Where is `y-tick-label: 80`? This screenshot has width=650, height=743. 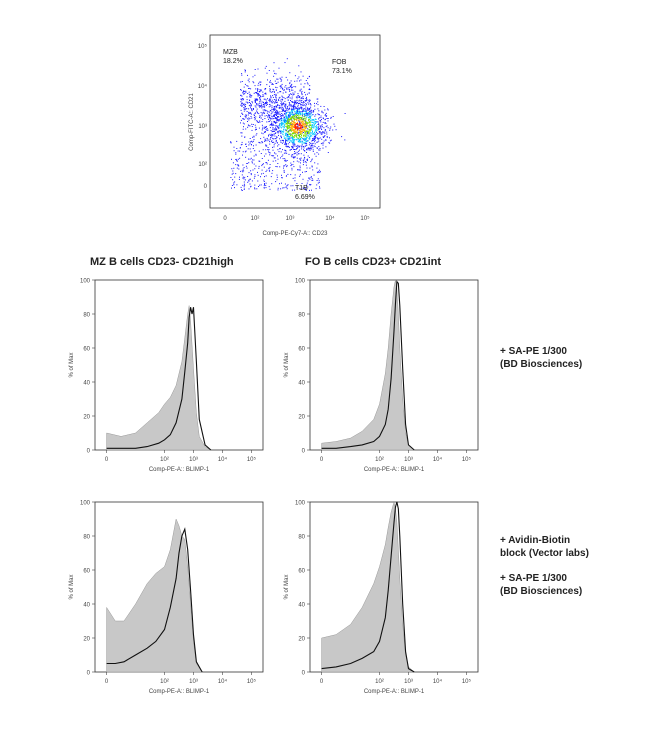
y-tick-label: 80 is located at coordinates (86, 538).